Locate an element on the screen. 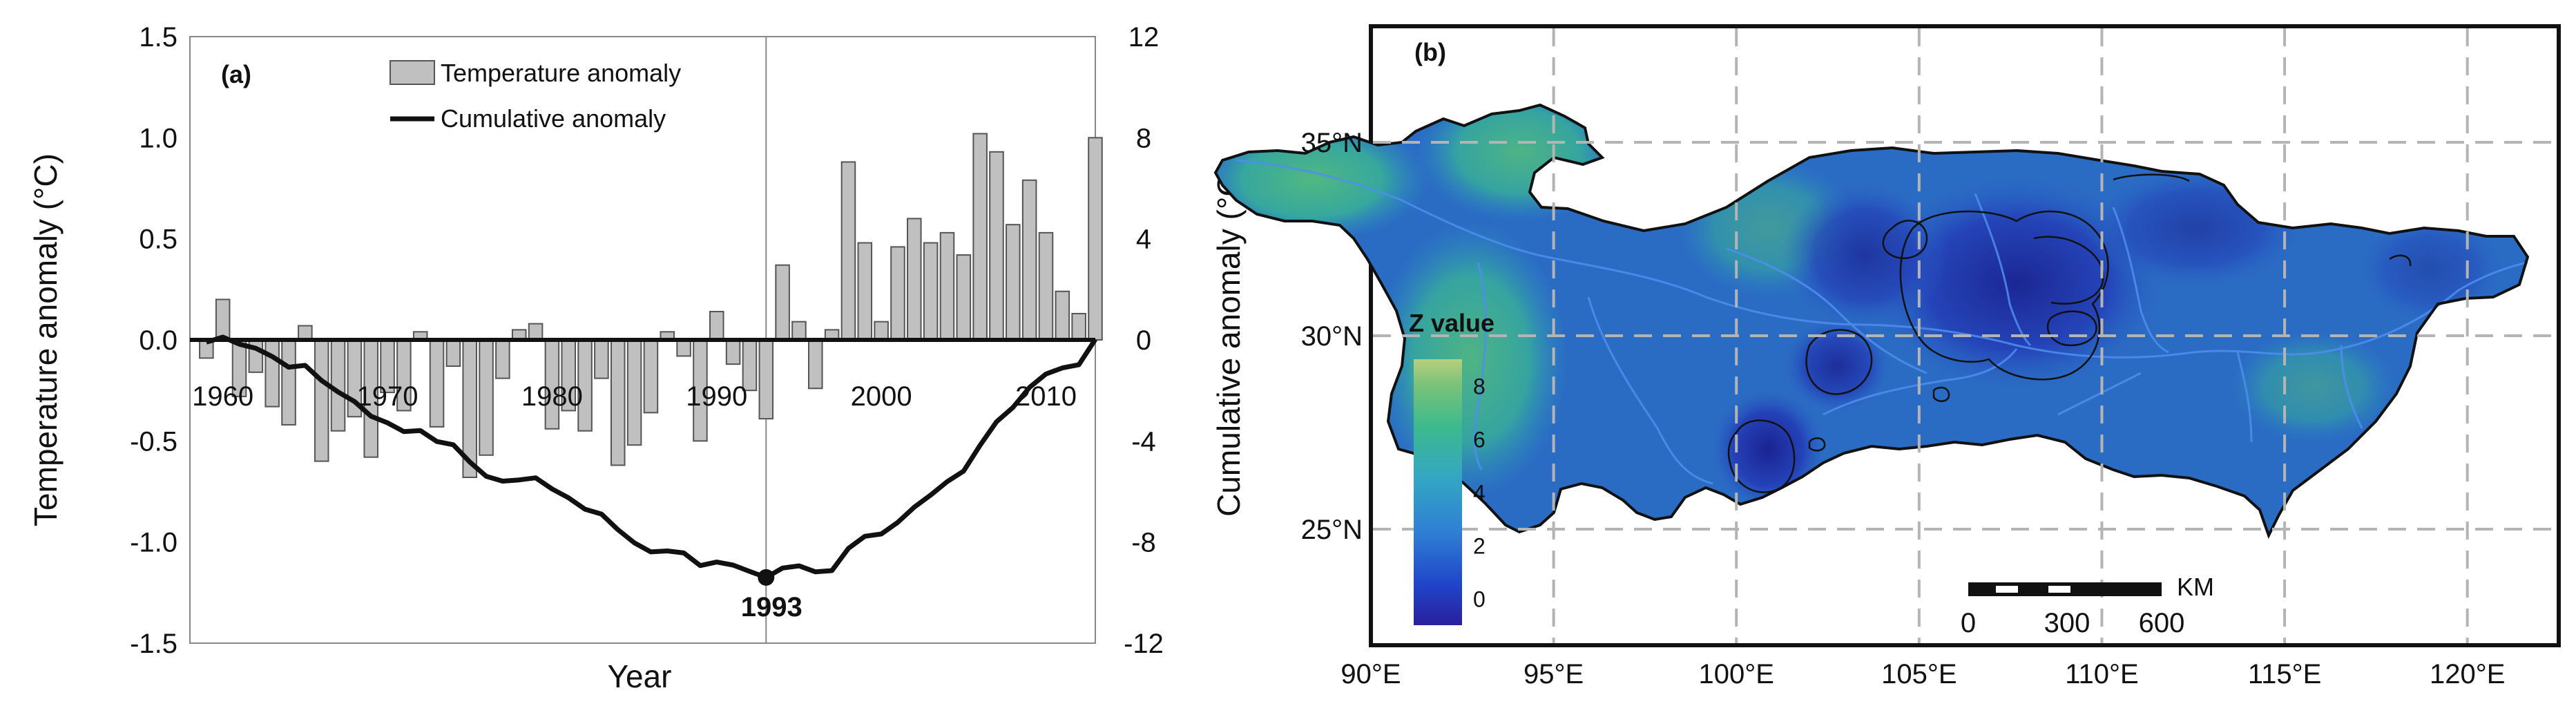 Image resolution: width=2576 pixels, height=715 pixels. colorbar-tick-label: 0 is located at coordinates (1479, 599).